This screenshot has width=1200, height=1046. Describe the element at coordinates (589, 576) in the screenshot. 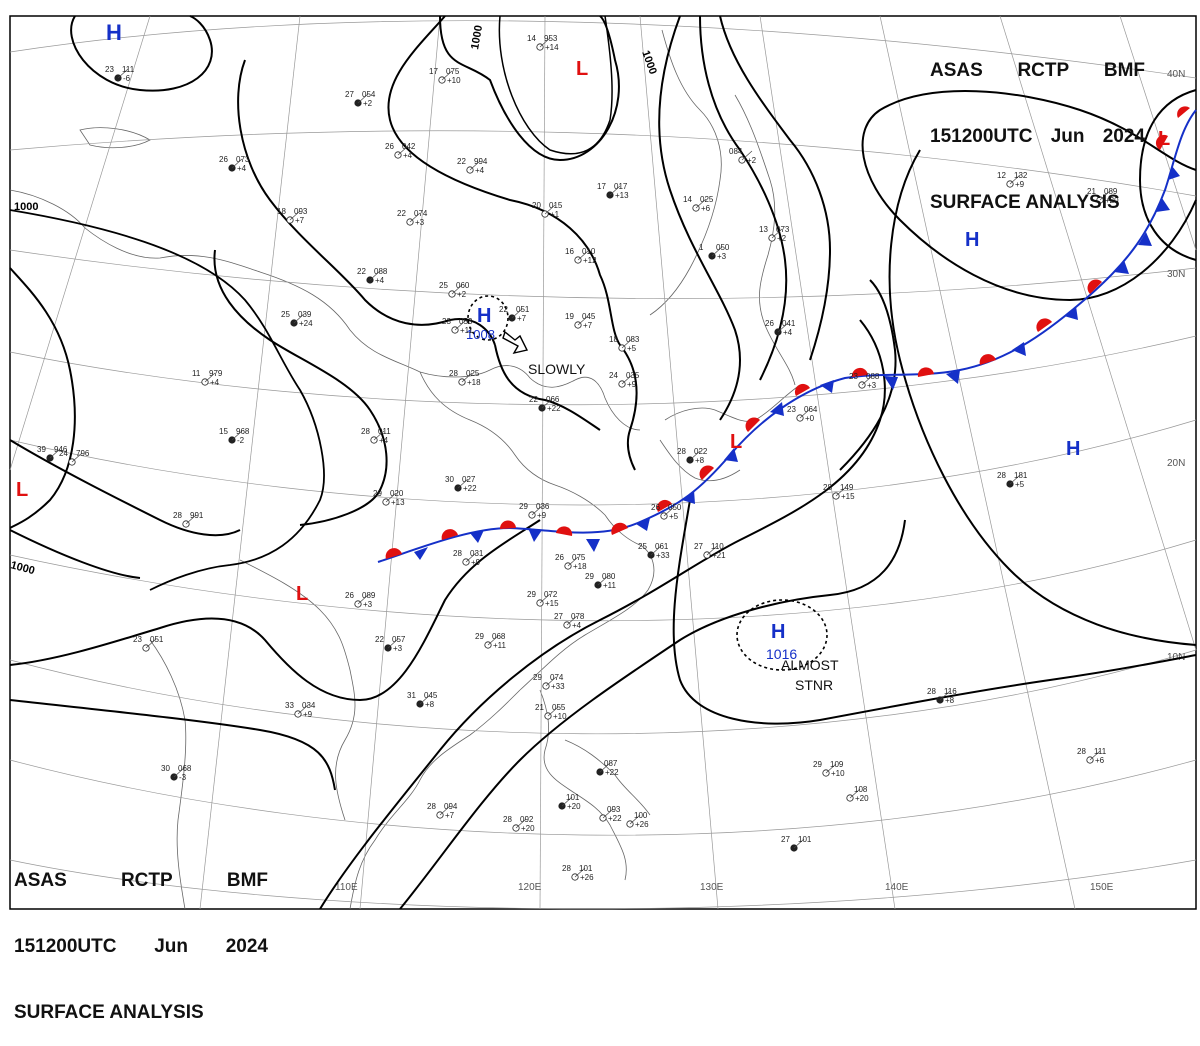

I see `station-temperature: 29` at that location.